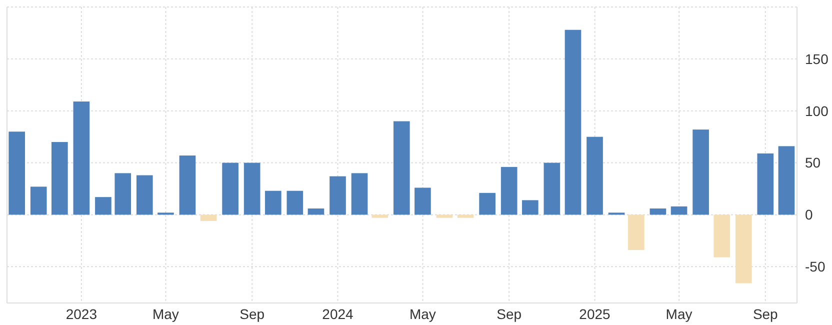 This screenshot has height=325, width=832. Describe the element at coordinates (595, 314) in the screenshot. I see `x-tick-label: 2025` at that location.